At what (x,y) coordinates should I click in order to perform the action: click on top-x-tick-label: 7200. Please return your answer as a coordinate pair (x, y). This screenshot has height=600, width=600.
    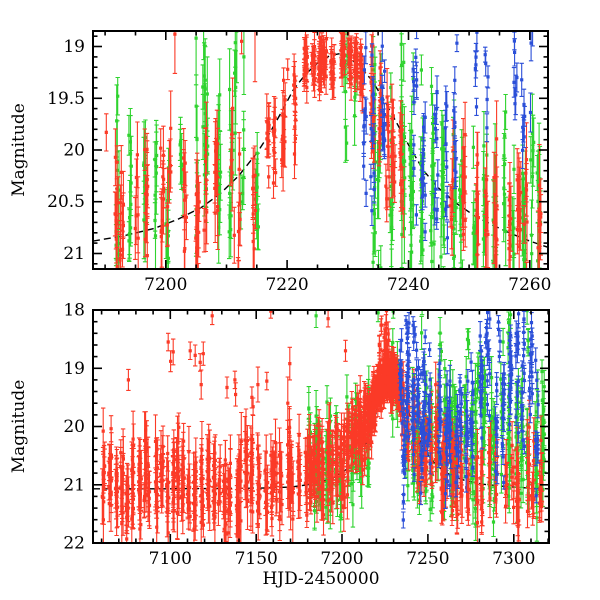
    Looking at the image, I should click on (165, 285).